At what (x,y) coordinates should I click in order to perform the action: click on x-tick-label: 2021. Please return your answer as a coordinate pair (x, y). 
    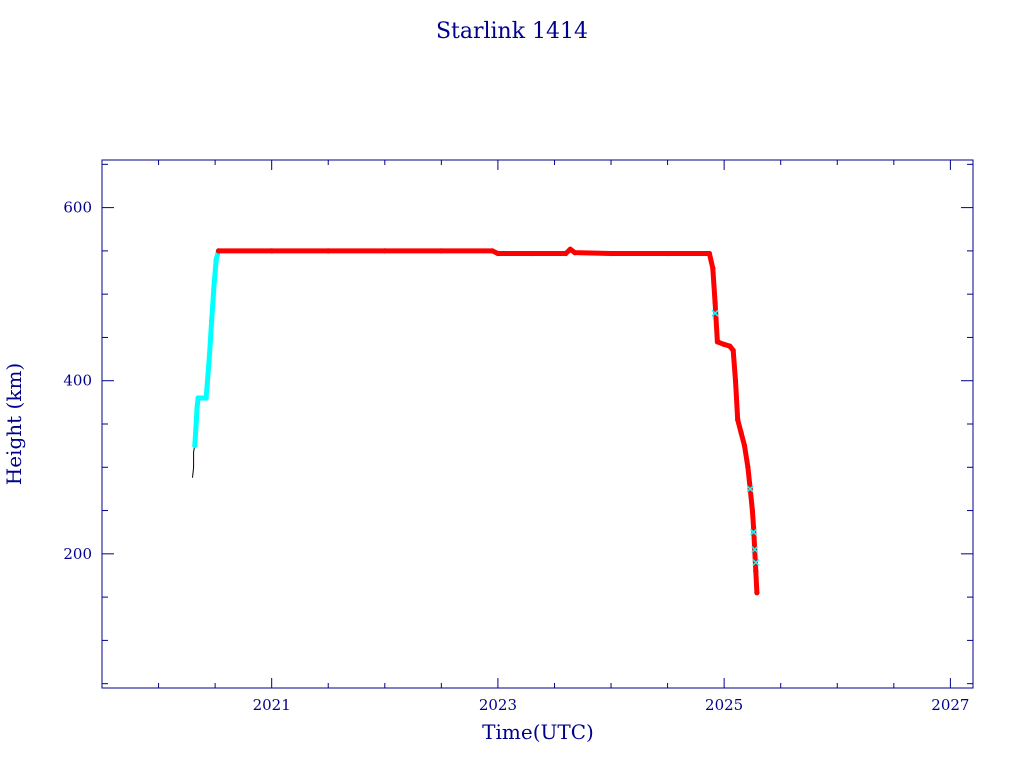
    Looking at the image, I should click on (272, 705).